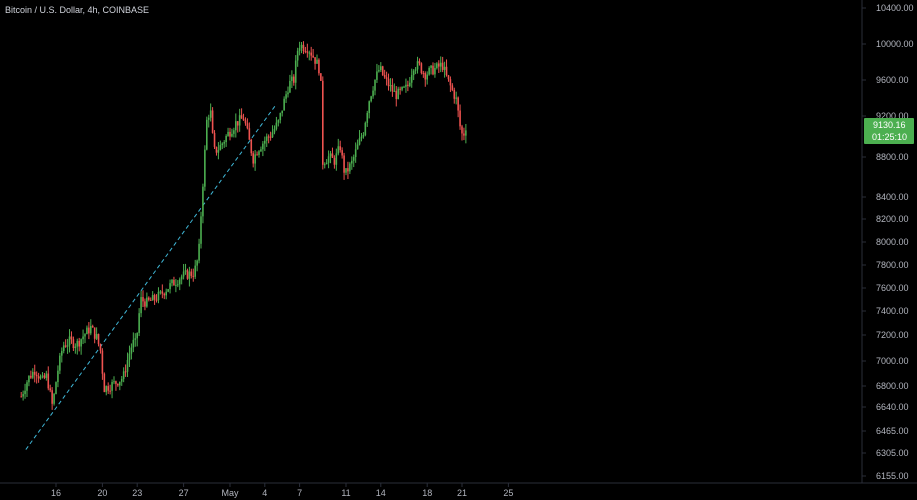  I want to click on x-tick-label: 16, so click(56, 493).